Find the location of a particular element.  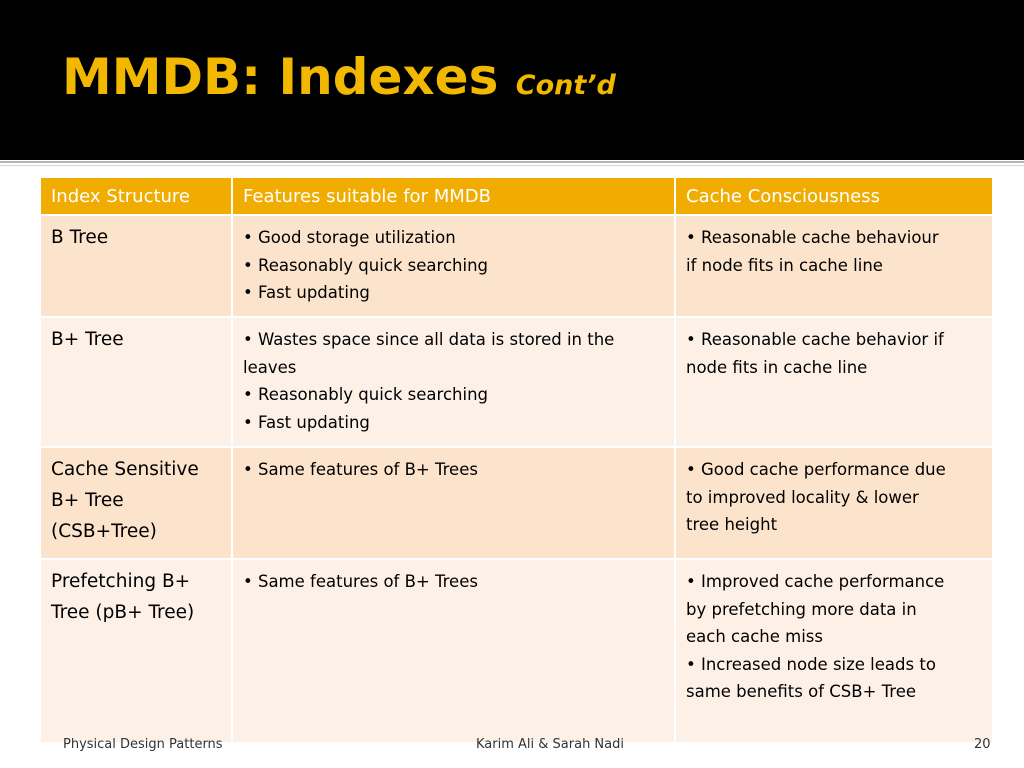

title-subtitle: Cont’d is located at coordinates (565, 85).